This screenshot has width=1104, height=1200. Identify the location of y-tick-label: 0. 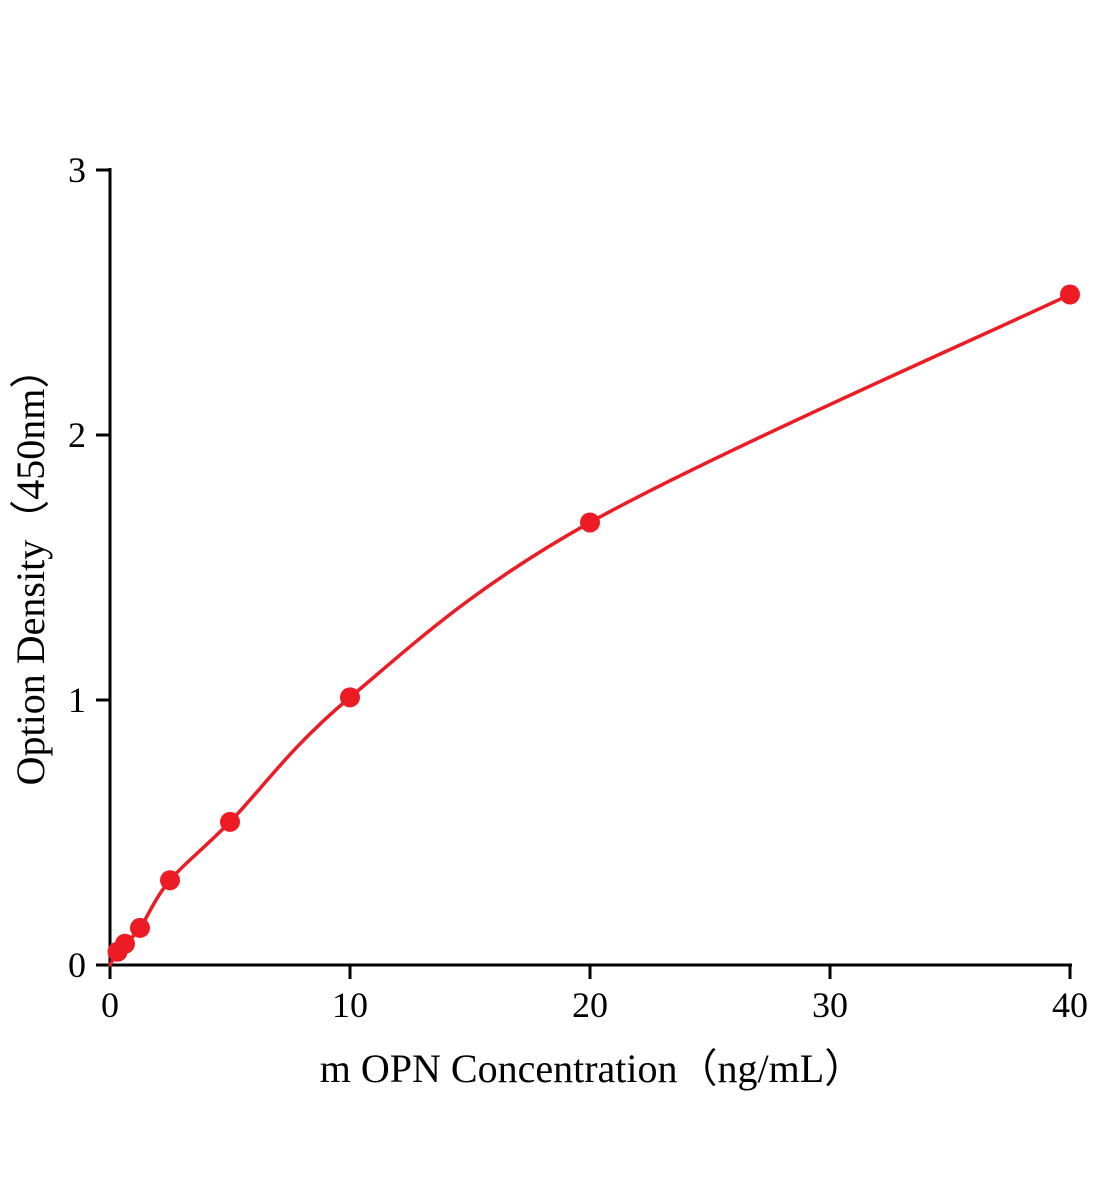
(77, 965).